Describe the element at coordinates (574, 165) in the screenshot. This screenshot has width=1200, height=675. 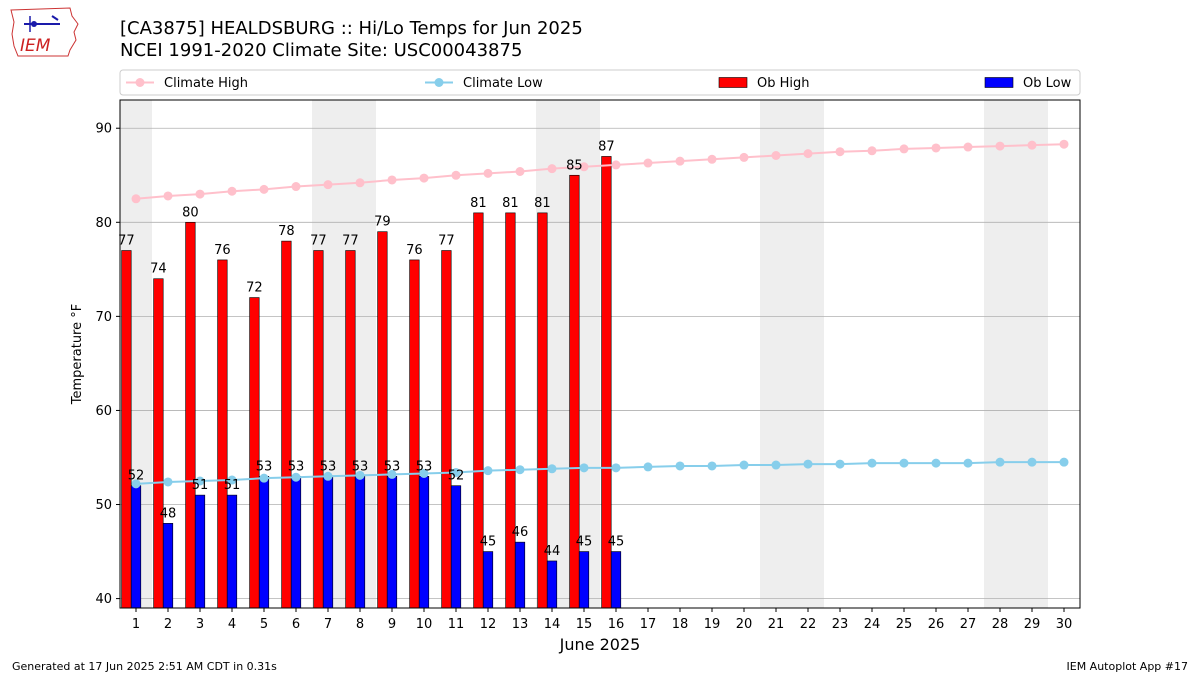
I see `ob-high-label: 85` at that location.